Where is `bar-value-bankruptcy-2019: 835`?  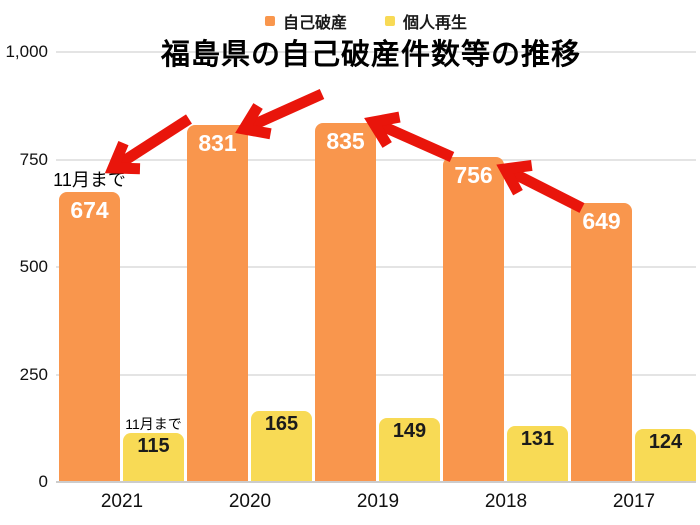 bar-value-bankruptcy-2019: 835 is located at coordinates (345, 140).